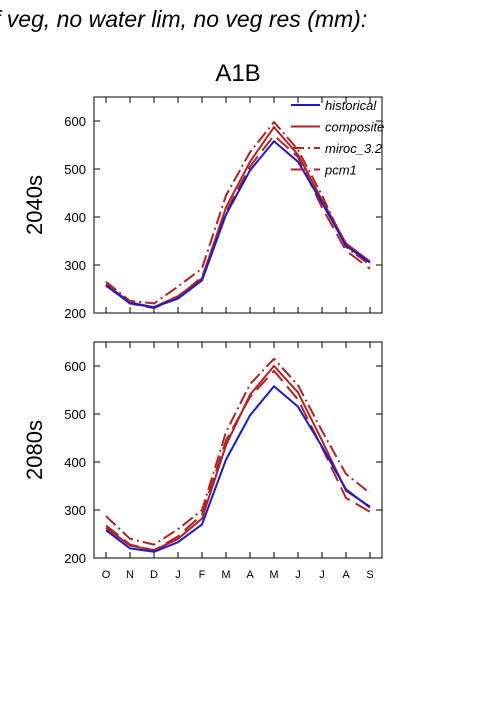 The width and height of the screenshot is (501, 709). Describe the element at coordinates (106, 575) in the screenshot. I see `month-label: O` at that location.